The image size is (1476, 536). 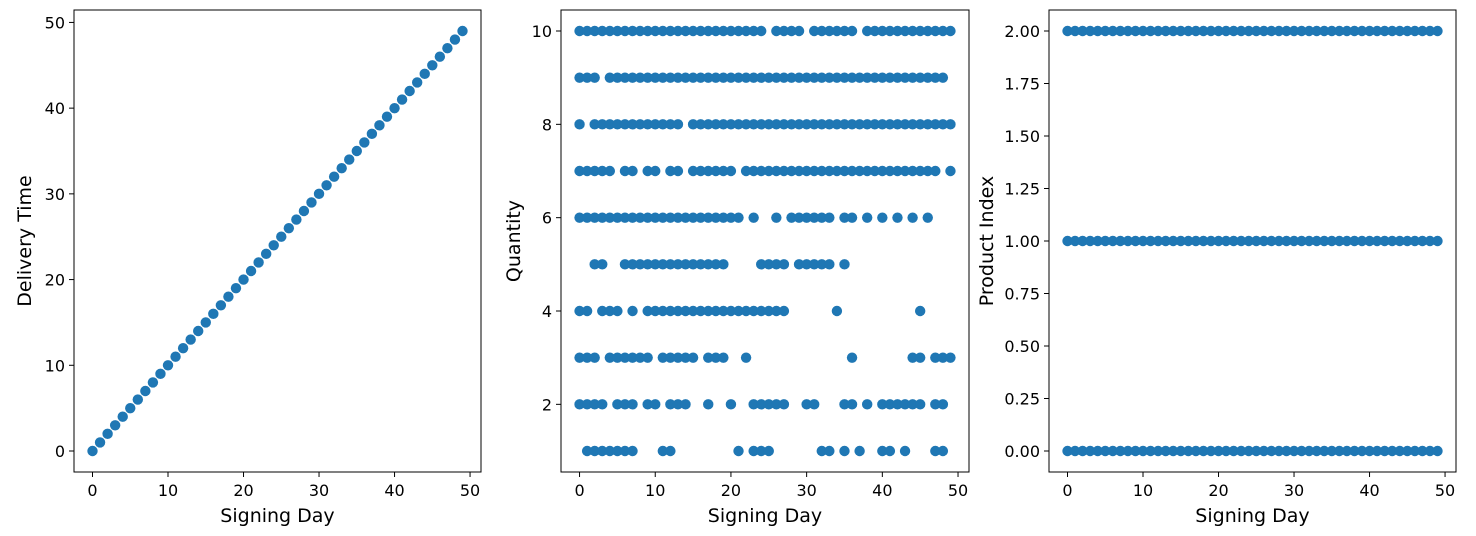 What do you see at coordinates (1022, 189) in the screenshot?
I see `y-tick-label: 1.25` at bounding box center [1022, 189].